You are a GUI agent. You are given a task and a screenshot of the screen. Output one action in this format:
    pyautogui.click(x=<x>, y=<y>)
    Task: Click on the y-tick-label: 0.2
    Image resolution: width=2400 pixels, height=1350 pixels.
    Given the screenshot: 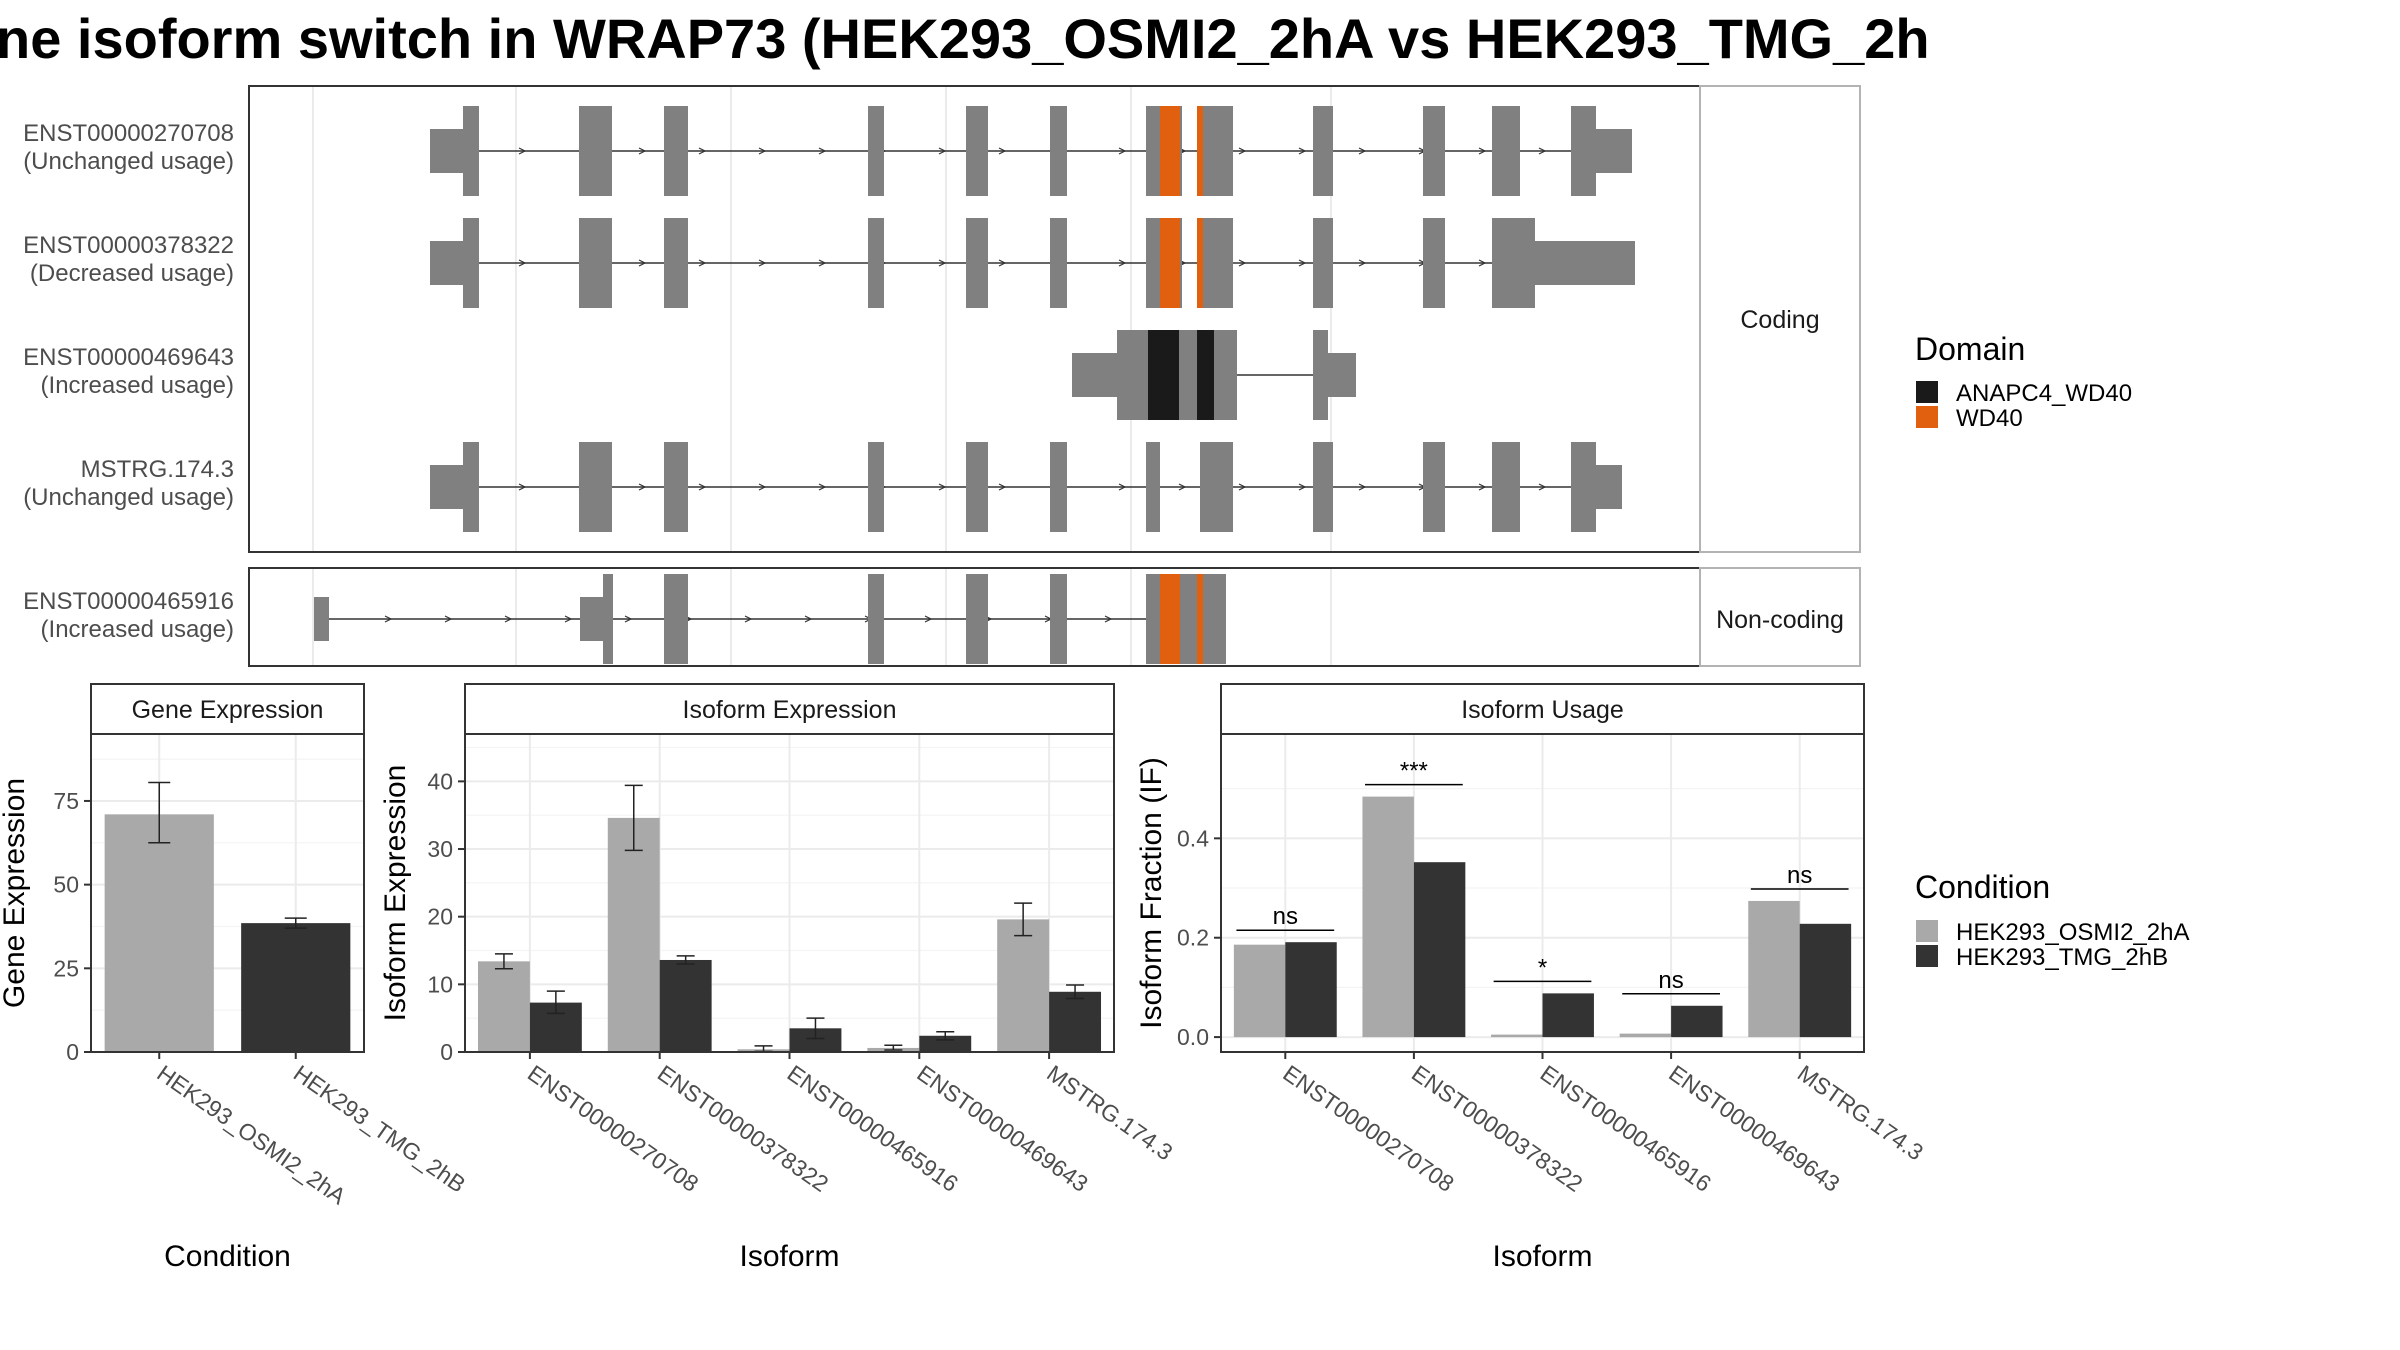 What is the action you would take?
    pyautogui.click(x=1193, y=938)
    